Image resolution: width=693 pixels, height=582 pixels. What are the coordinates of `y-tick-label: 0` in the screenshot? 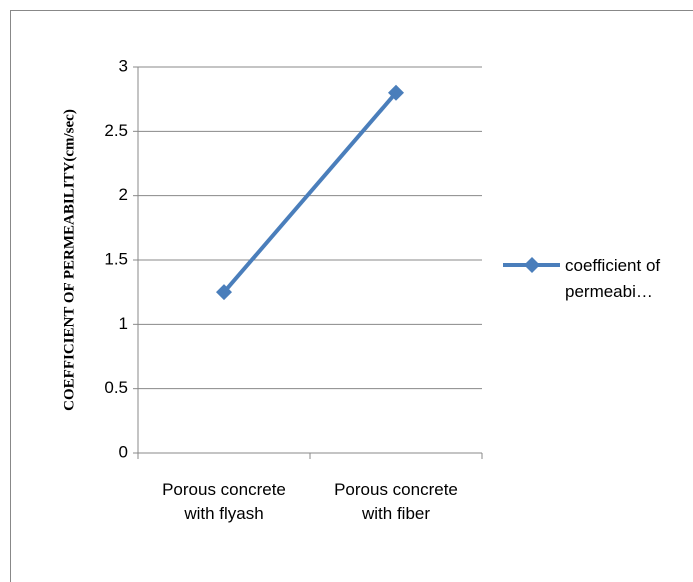 It's located at (123, 451).